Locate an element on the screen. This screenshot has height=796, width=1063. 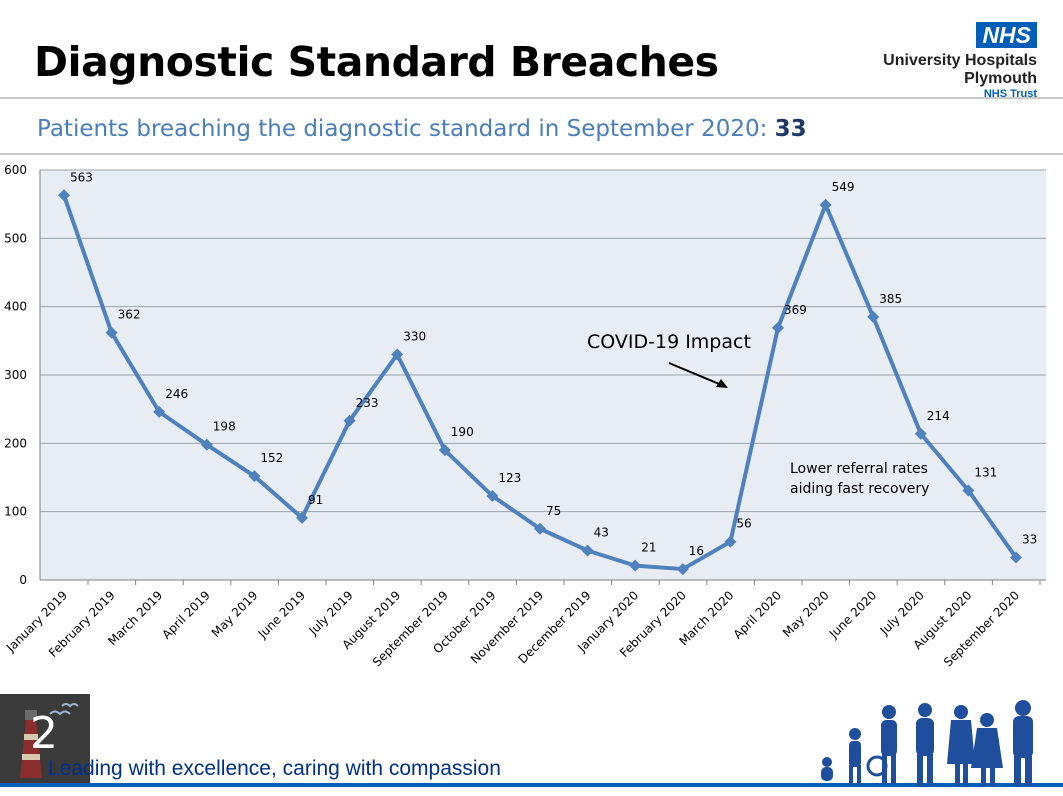
x-tick-label: May 2019 is located at coordinates (235, 614).